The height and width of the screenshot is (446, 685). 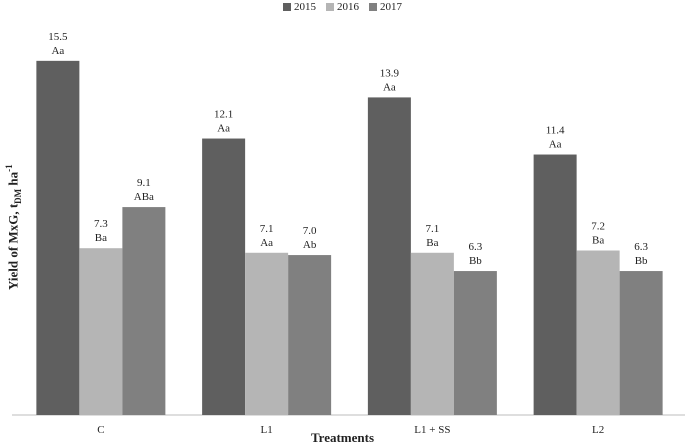 I want to click on legend: 2015 2016 2017, so click(x=342, y=7).